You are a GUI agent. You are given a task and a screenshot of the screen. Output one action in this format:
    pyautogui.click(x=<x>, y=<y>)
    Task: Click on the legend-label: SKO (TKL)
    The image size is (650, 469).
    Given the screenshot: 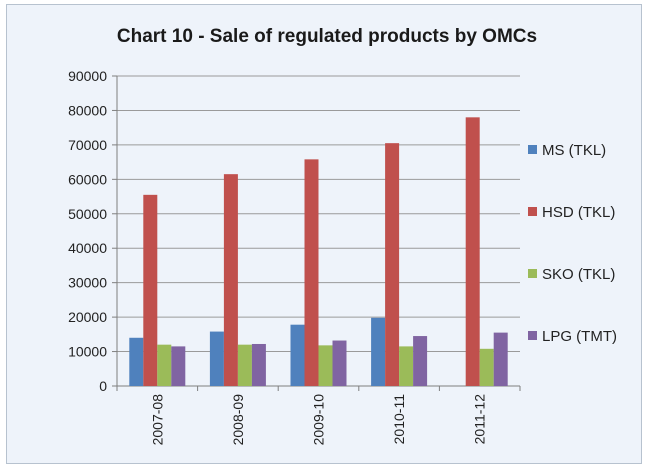 What is the action you would take?
    pyautogui.click(x=578, y=274)
    